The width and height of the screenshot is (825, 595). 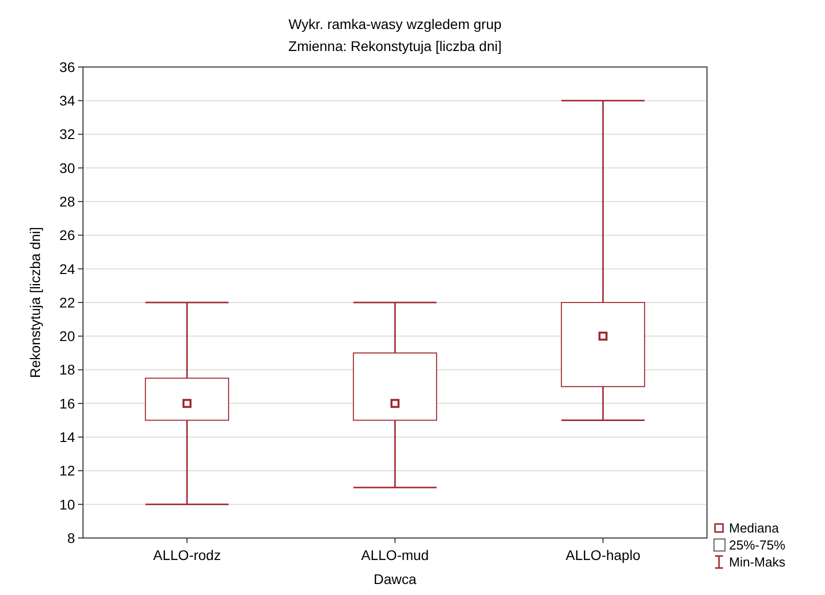 I want to click on y-tick-label: 24, so click(x=67, y=268).